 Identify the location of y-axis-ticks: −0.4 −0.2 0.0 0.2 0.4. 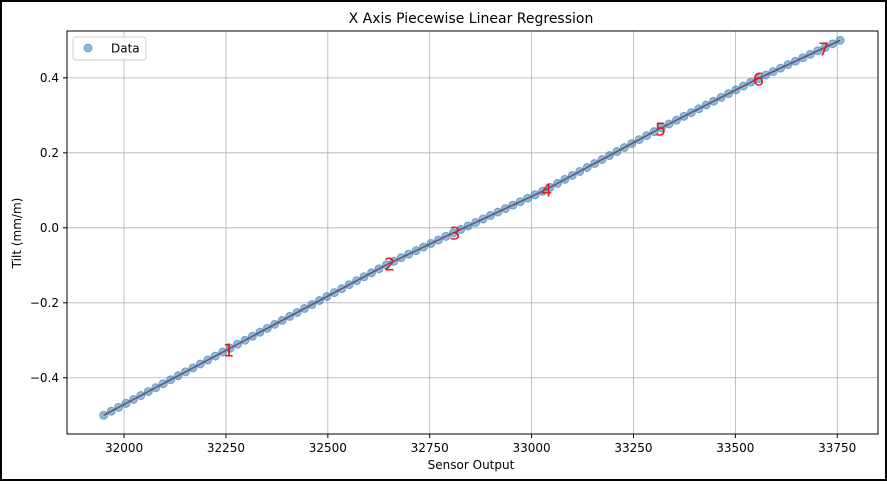
(48, 228).